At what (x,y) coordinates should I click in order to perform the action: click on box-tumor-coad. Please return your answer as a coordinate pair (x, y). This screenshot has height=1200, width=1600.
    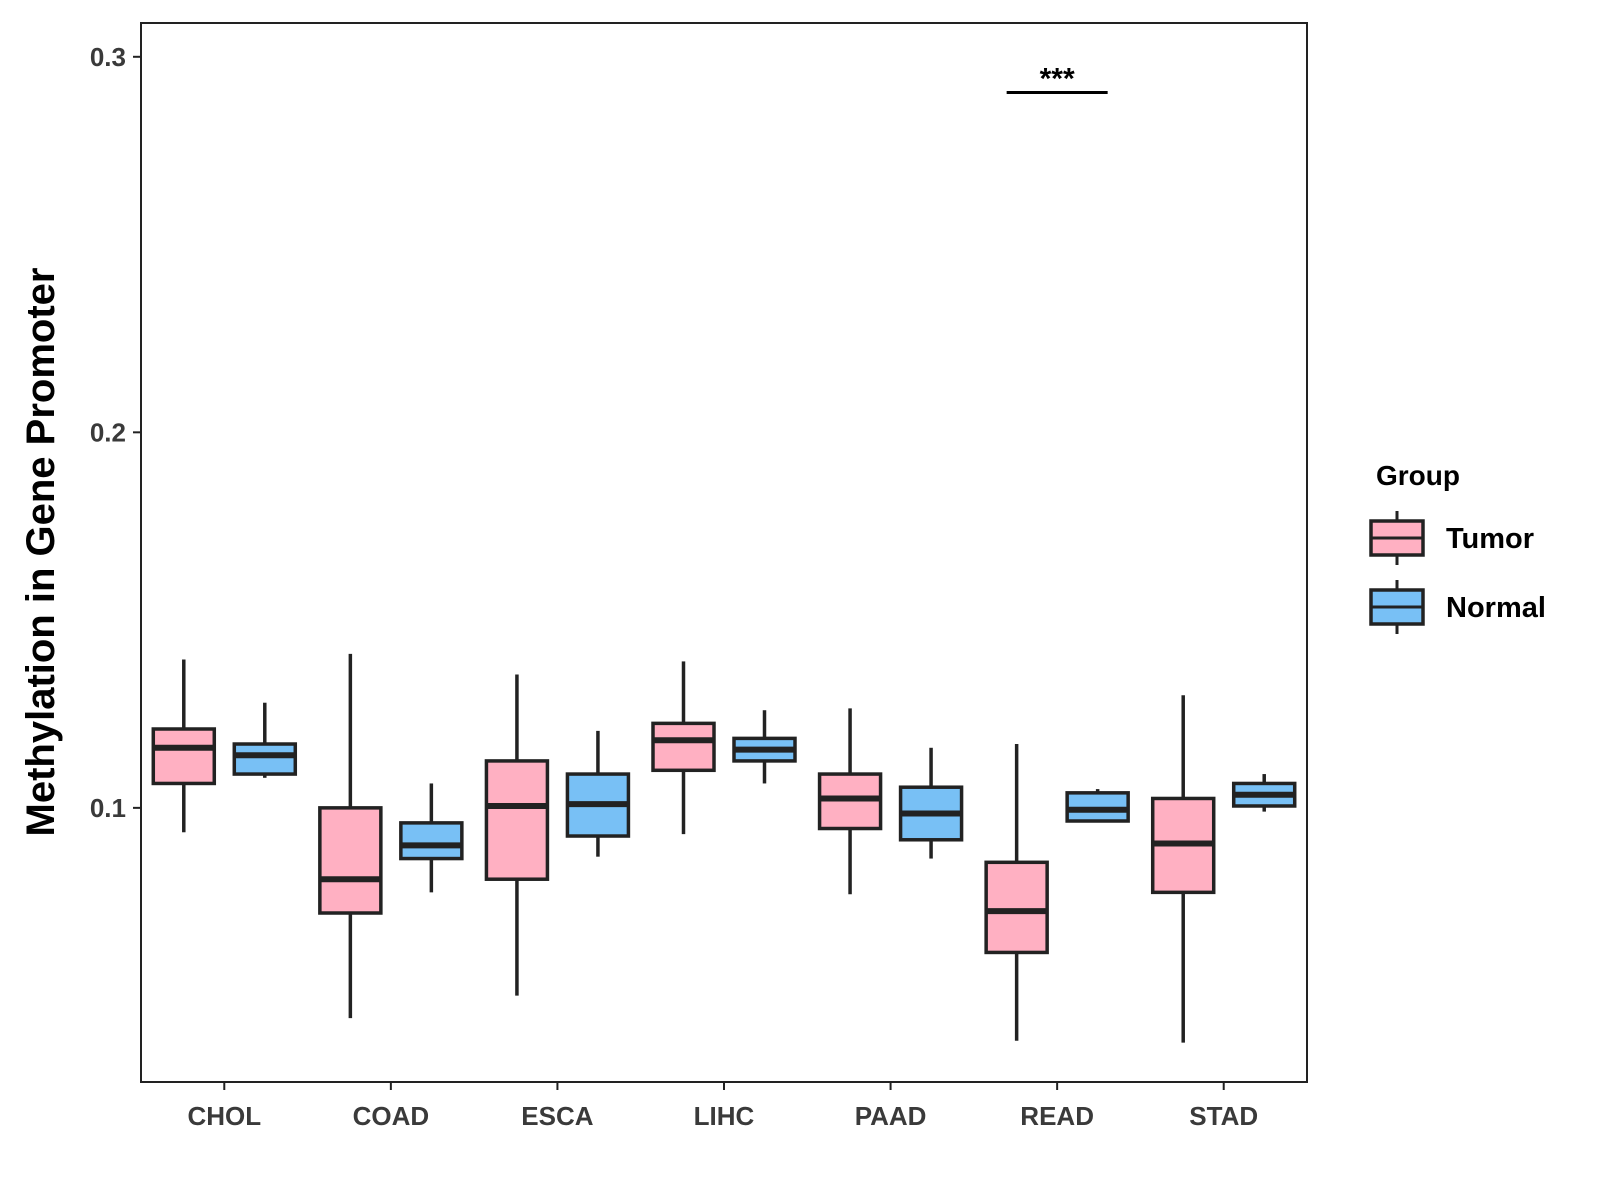
    Looking at the image, I should click on (350, 836).